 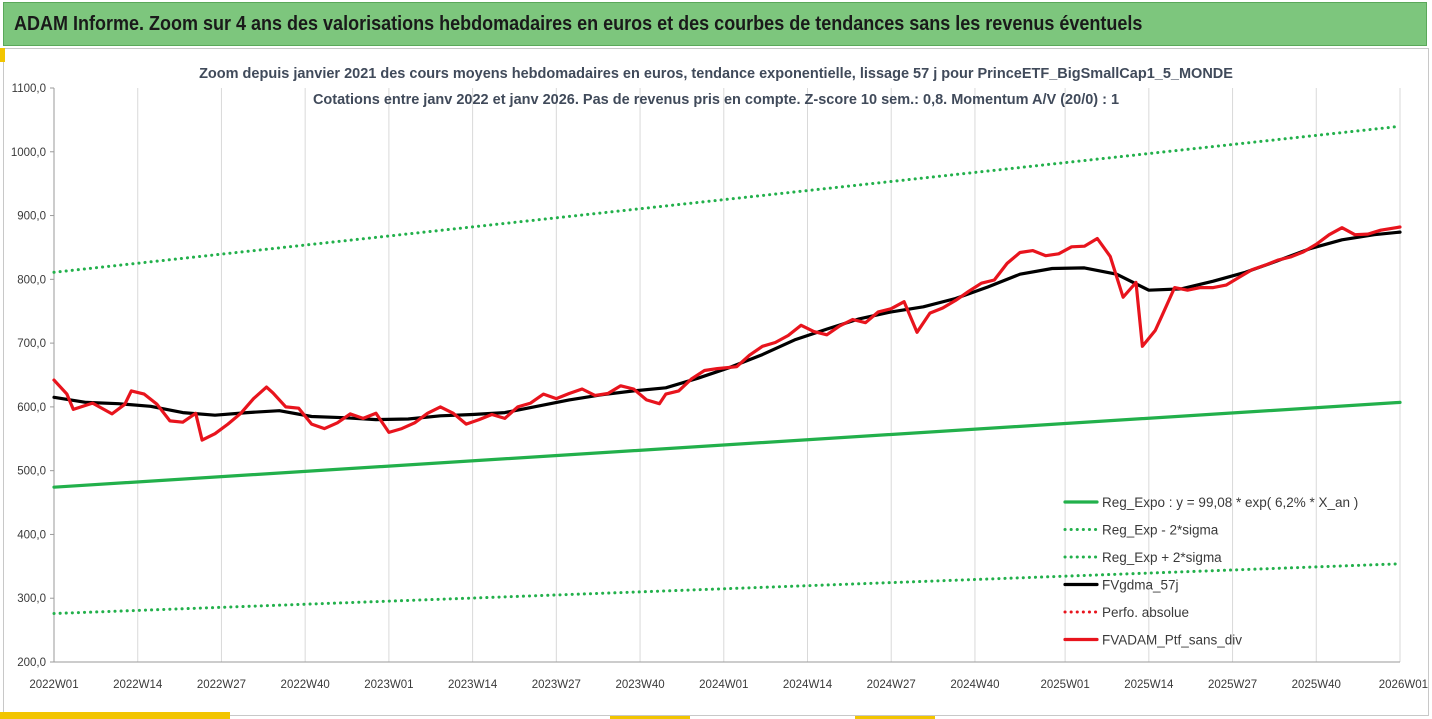 What do you see at coordinates (31, 280) in the screenshot?
I see `y-tick-label: 800,0` at bounding box center [31, 280].